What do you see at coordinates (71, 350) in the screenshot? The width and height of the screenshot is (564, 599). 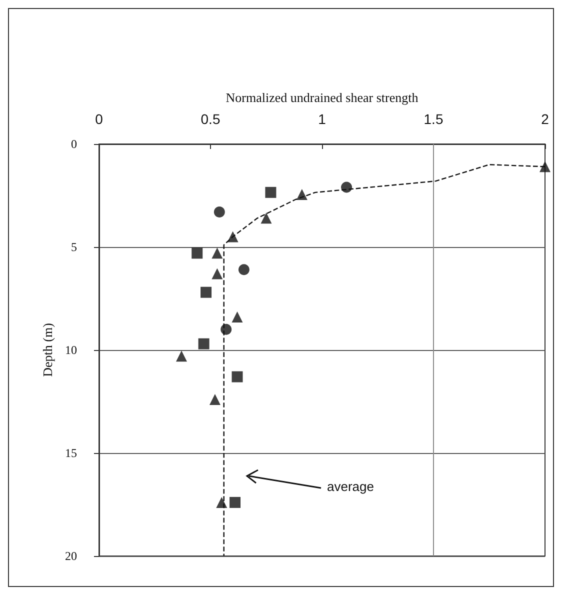 I see `y-tick-label: 10` at bounding box center [71, 350].